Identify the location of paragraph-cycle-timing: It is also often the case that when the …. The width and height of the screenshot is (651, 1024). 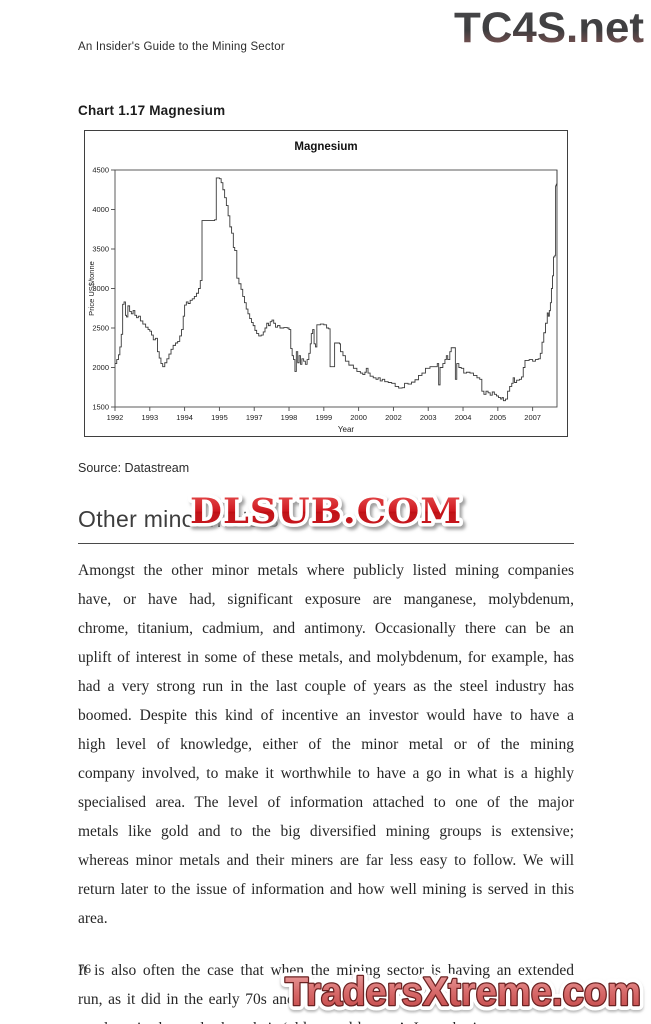
(326, 993).